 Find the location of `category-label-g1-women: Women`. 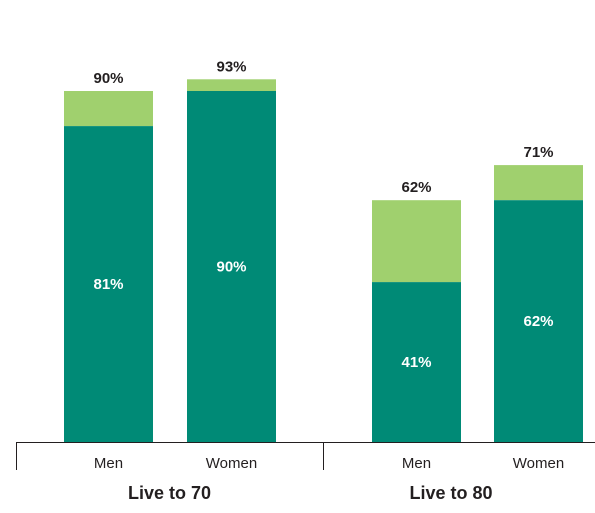

category-label-g1-women: Women is located at coordinates (231, 463).